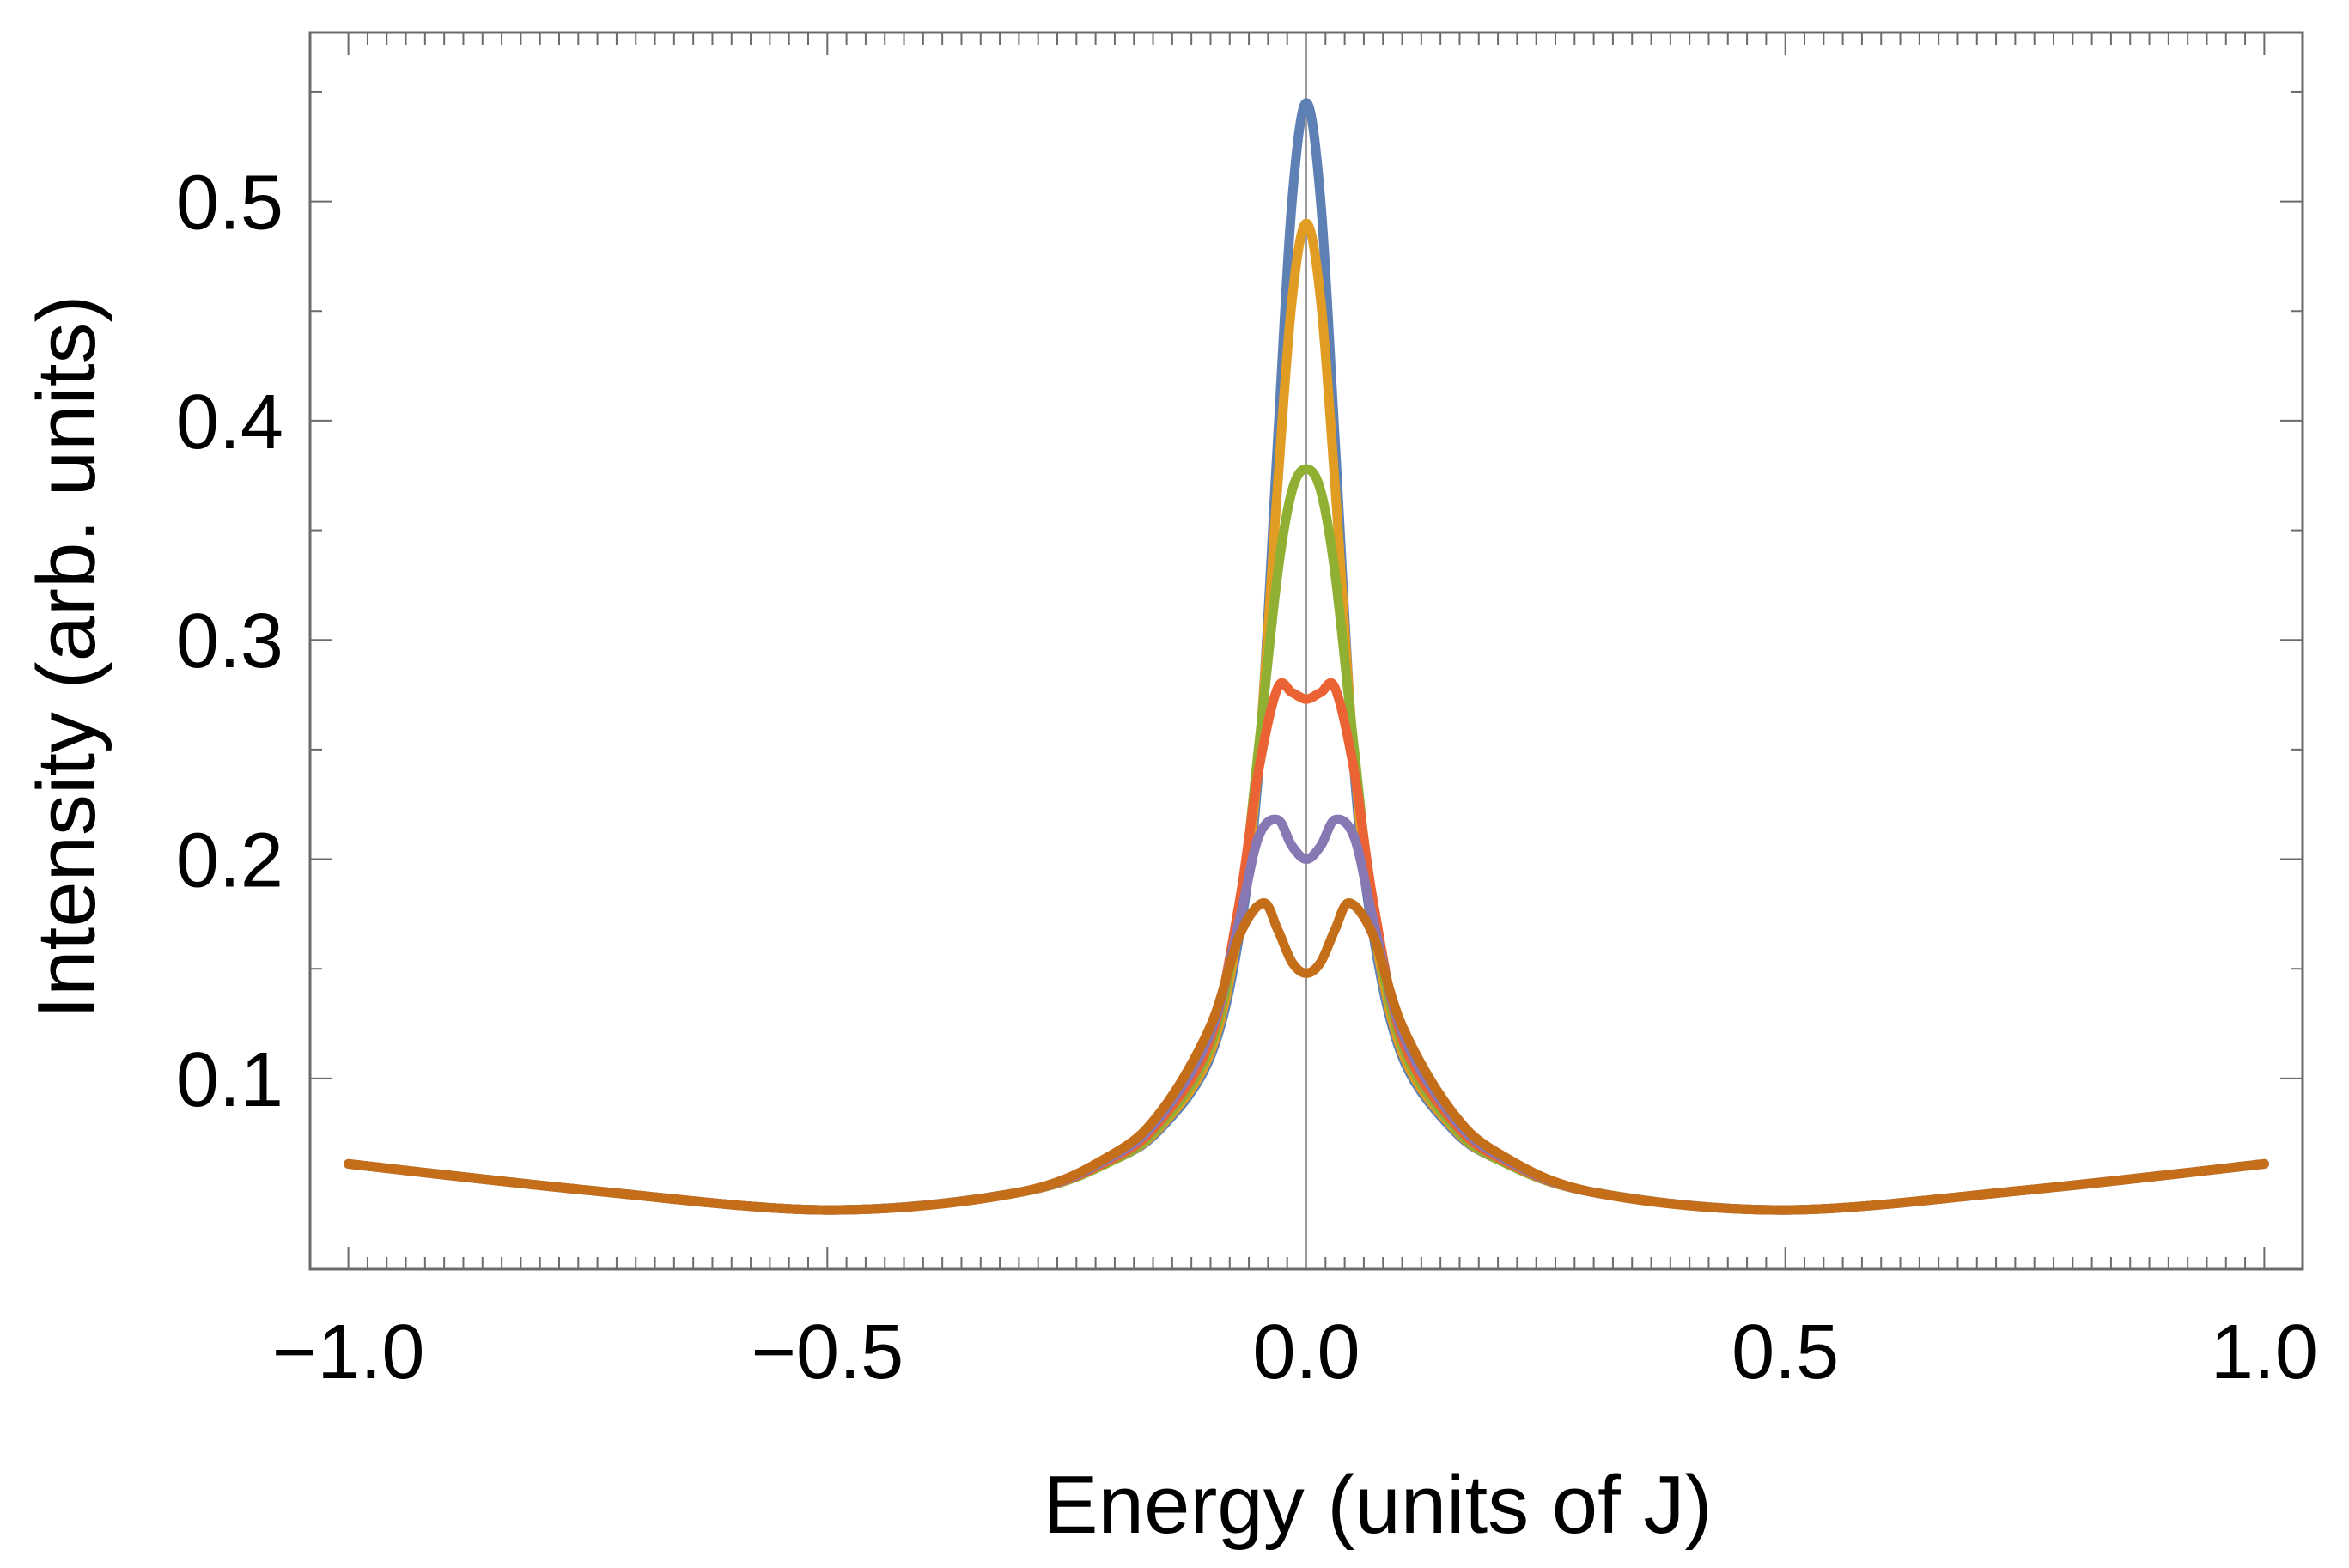  I want to click on y-tick-label: 0.4, so click(229, 422).